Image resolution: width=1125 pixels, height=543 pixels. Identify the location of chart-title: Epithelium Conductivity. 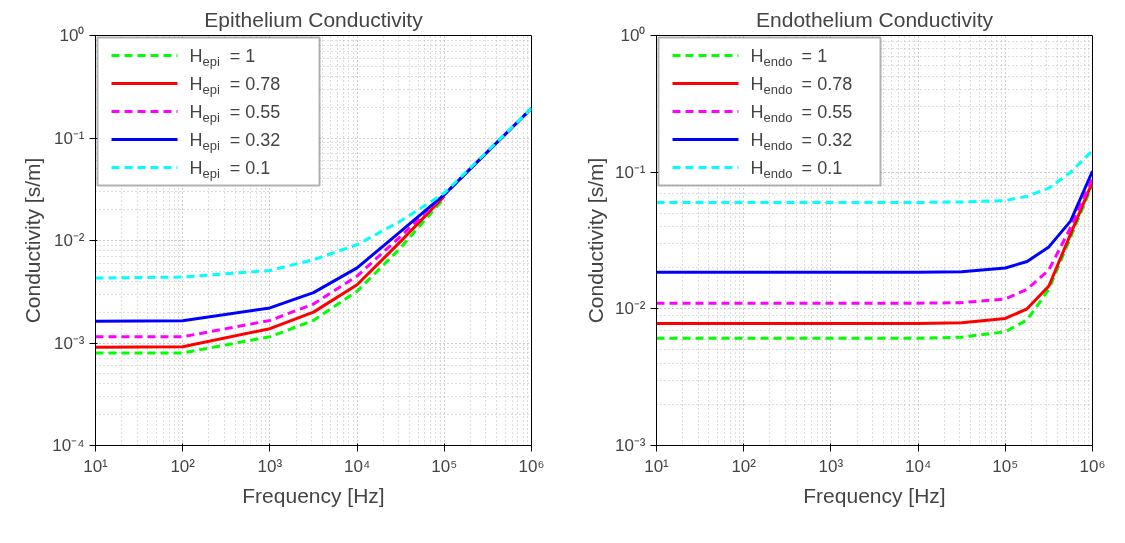
(314, 19).